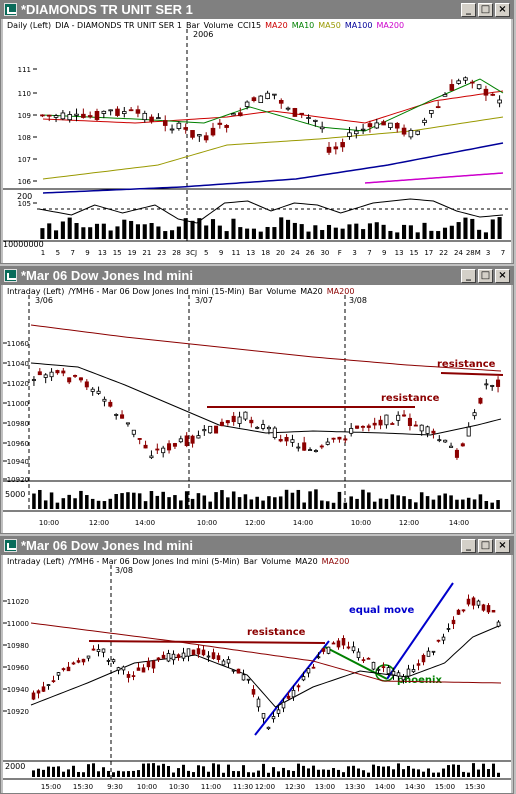 The height and width of the screenshot is (794, 516). I want to click on y-tick-label: 109, so click(24, 116).